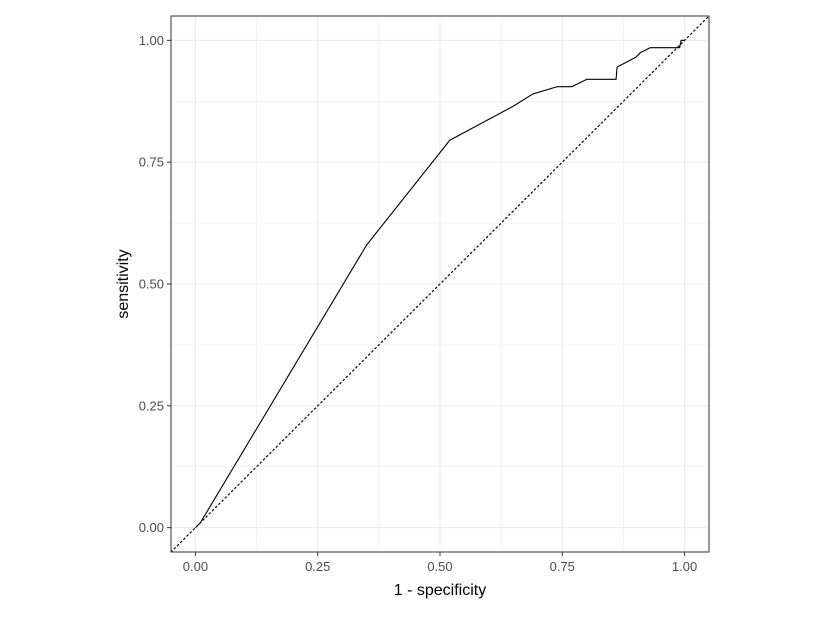 Image resolution: width=826 pixels, height=617 pixels. What do you see at coordinates (123, 283) in the screenshot?
I see `y-axis-title: sensitivity` at bounding box center [123, 283].